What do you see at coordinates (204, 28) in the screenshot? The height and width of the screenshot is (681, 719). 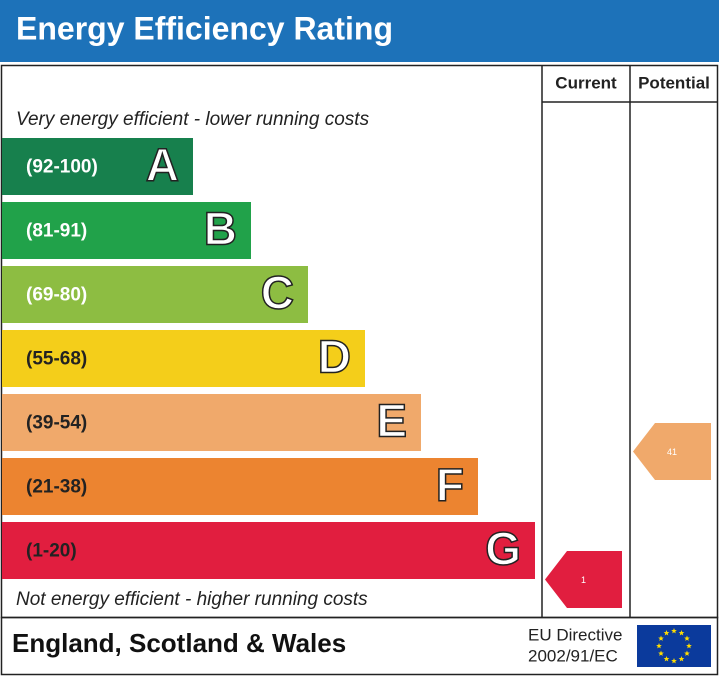 I see `title: Energy Efficiency Rating` at bounding box center [204, 28].